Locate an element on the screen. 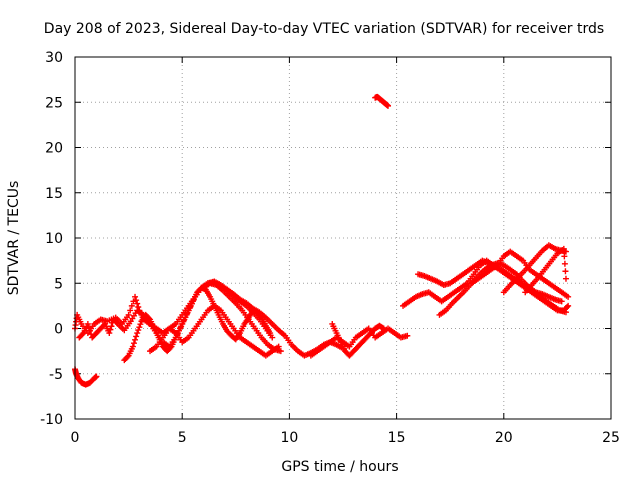 This screenshot has height=480, width=640. y-tick-label: 30 is located at coordinates (54, 58).